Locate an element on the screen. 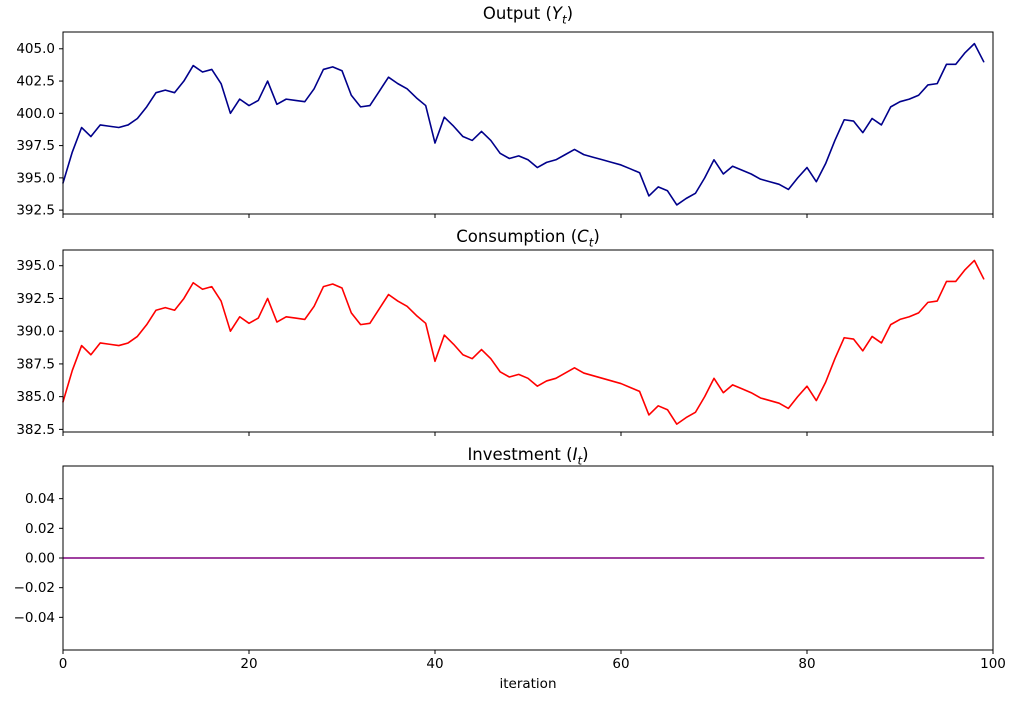 This screenshot has width=1015, height=701. y-tick-label: 390.0 is located at coordinates (35, 332).